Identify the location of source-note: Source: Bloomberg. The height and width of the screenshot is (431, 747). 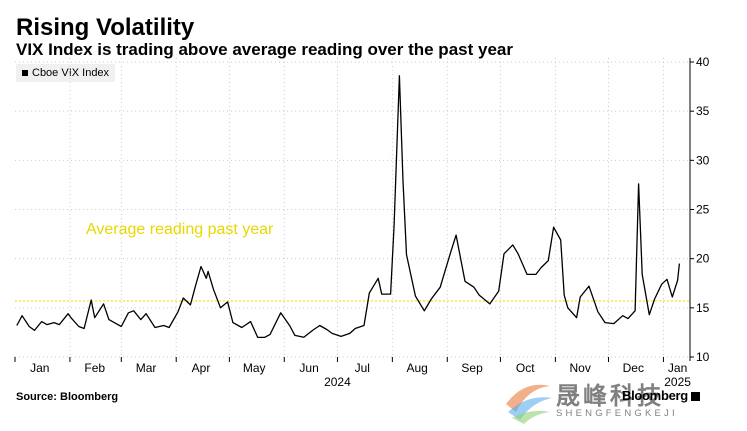
(67, 397).